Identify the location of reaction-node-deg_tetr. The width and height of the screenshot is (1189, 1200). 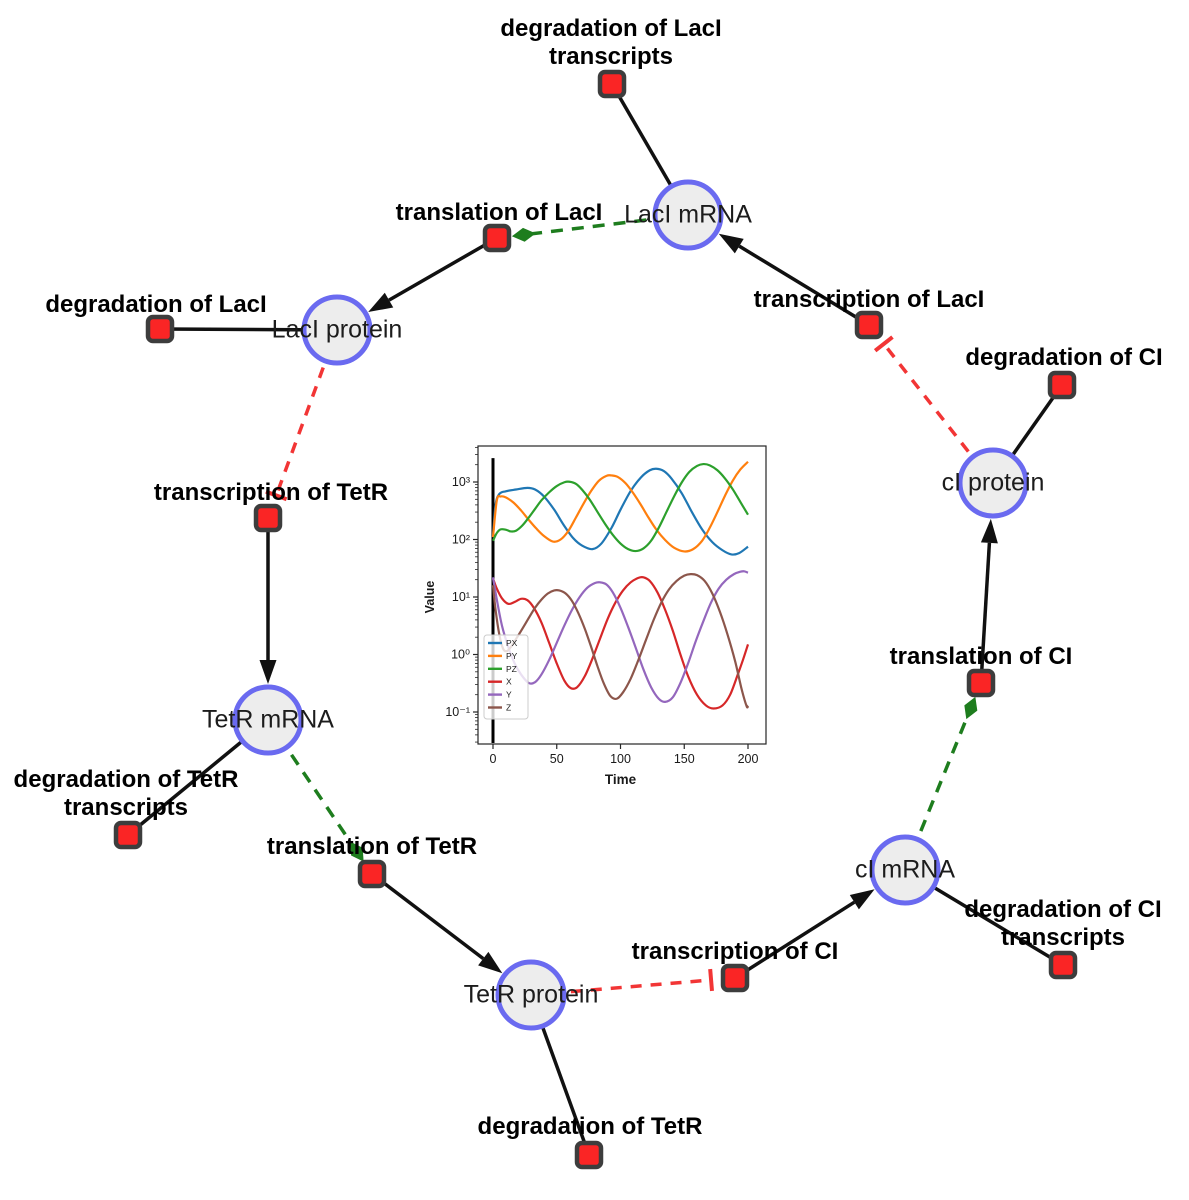
(589, 1155).